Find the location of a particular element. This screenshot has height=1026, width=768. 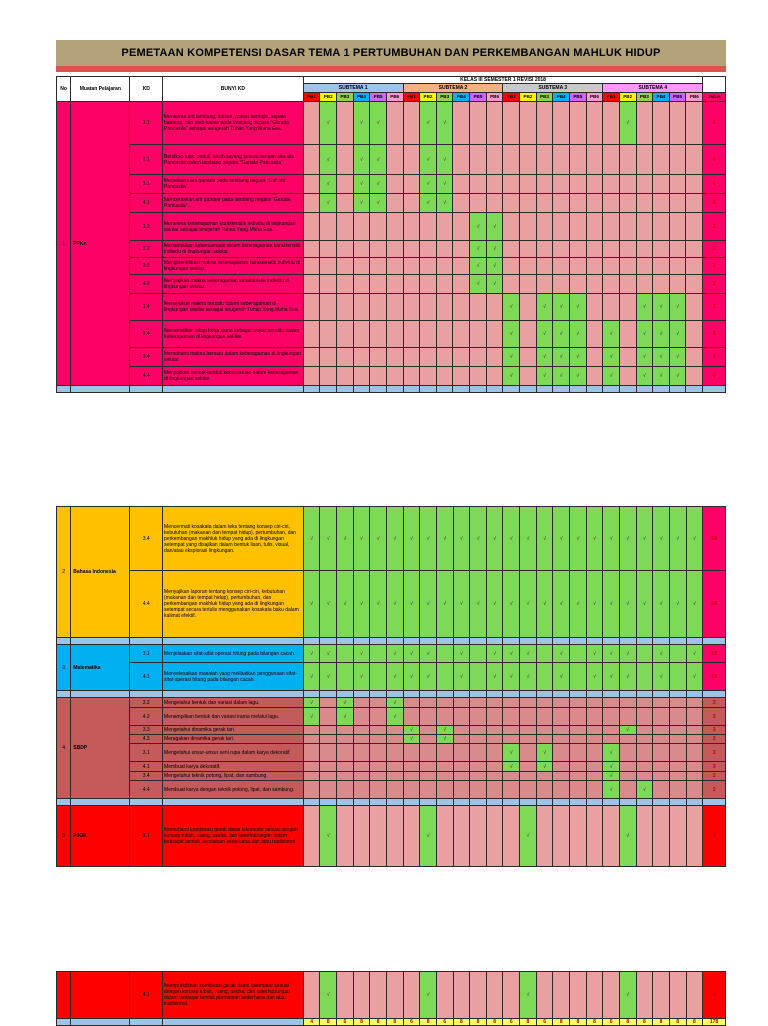

footer-pb-total: 6 is located at coordinates (444, 1022).